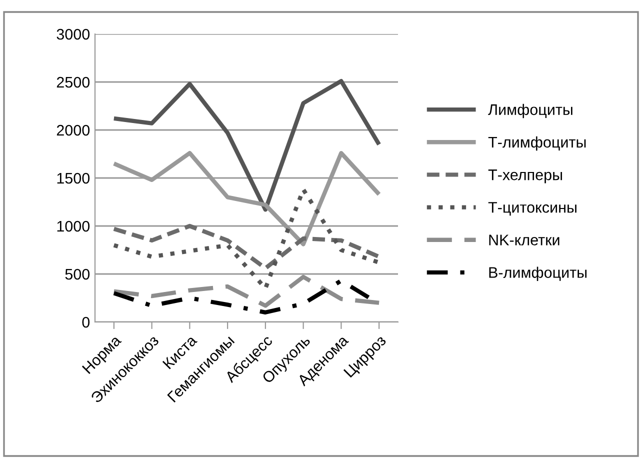  Describe the element at coordinates (77, 274) in the screenshot. I see `y-tick-label: 500` at that location.